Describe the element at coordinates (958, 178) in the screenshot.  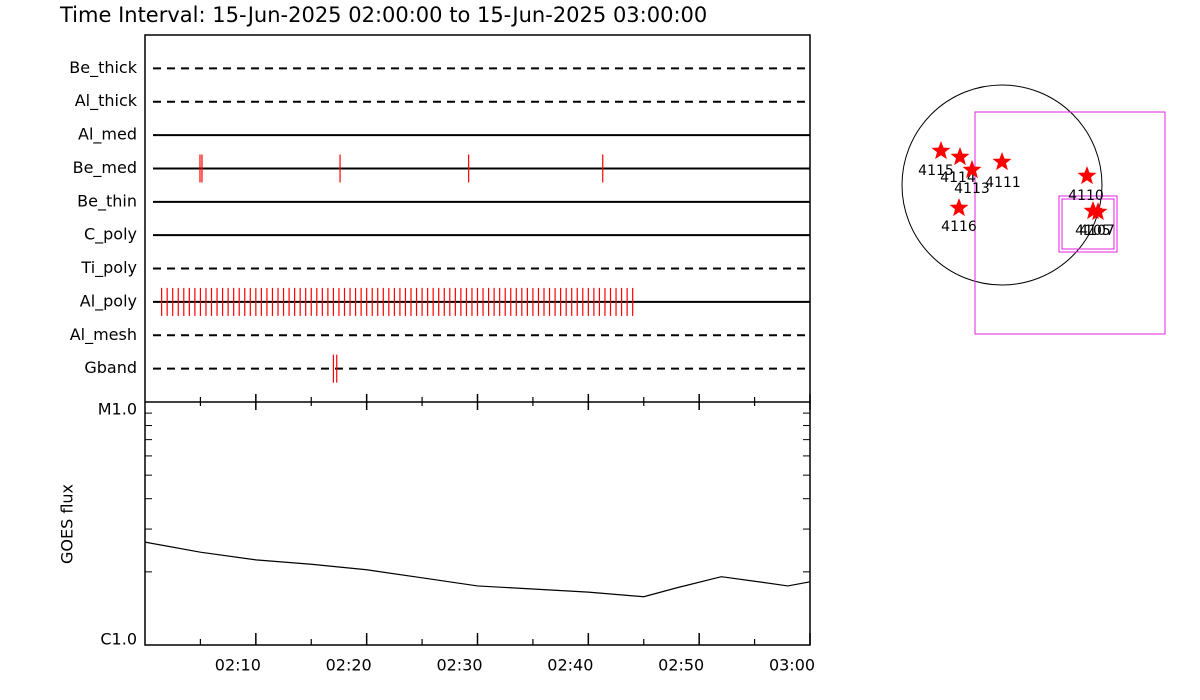
I see `region-label: 4114` at that location.